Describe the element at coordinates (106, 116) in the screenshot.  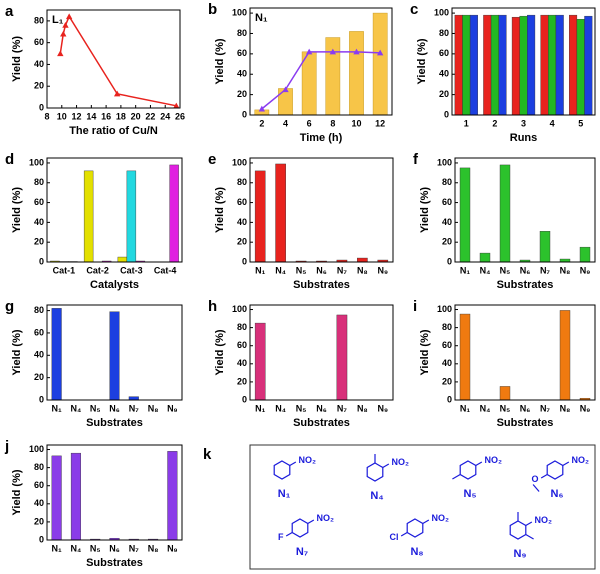
I see `x-tick-label: 16` at that location.